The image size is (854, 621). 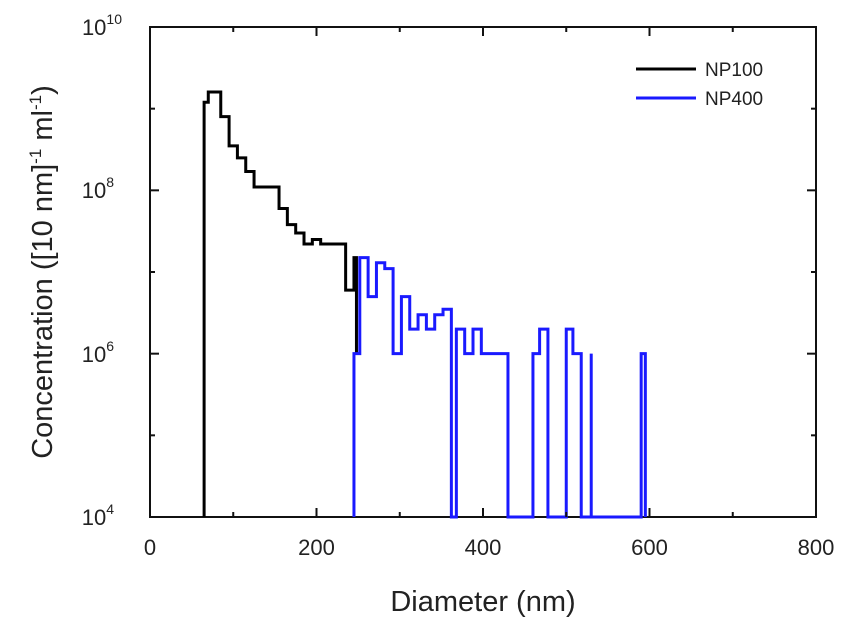 I want to click on series-line-np400, so click(x=499, y=387).